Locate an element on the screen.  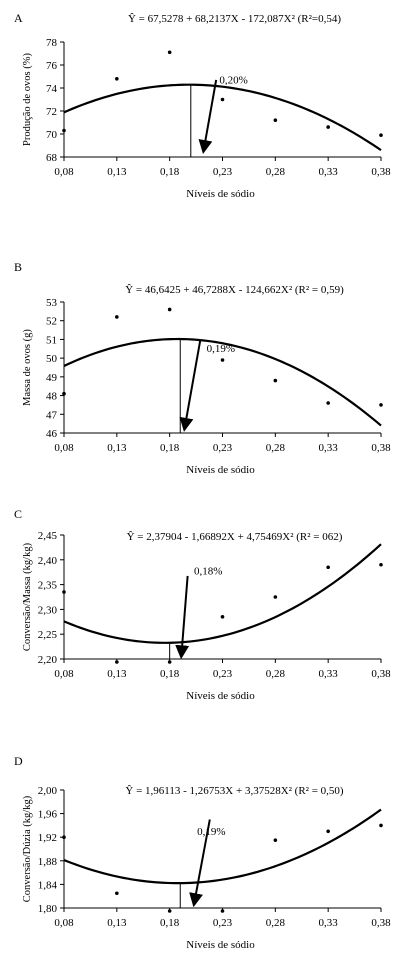
panel-label: B is located at coordinates (18, 267).